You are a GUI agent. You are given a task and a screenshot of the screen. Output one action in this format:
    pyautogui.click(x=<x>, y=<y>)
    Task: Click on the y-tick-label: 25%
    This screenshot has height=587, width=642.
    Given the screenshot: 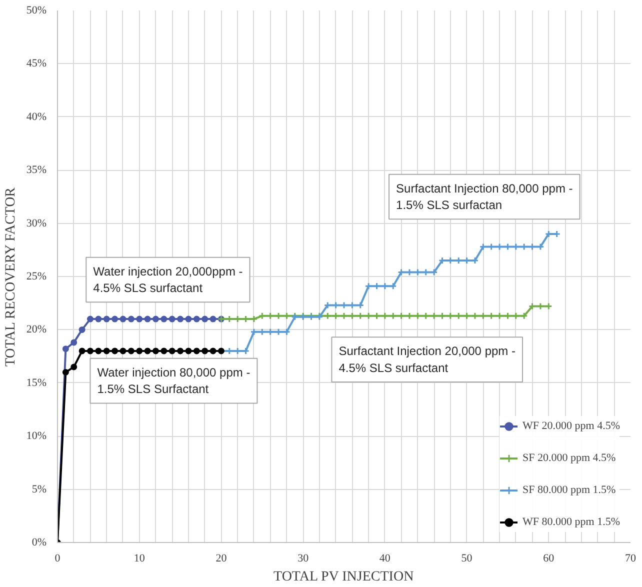 What is the action you would take?
    pyautogui.click(x=36, y=276)
    